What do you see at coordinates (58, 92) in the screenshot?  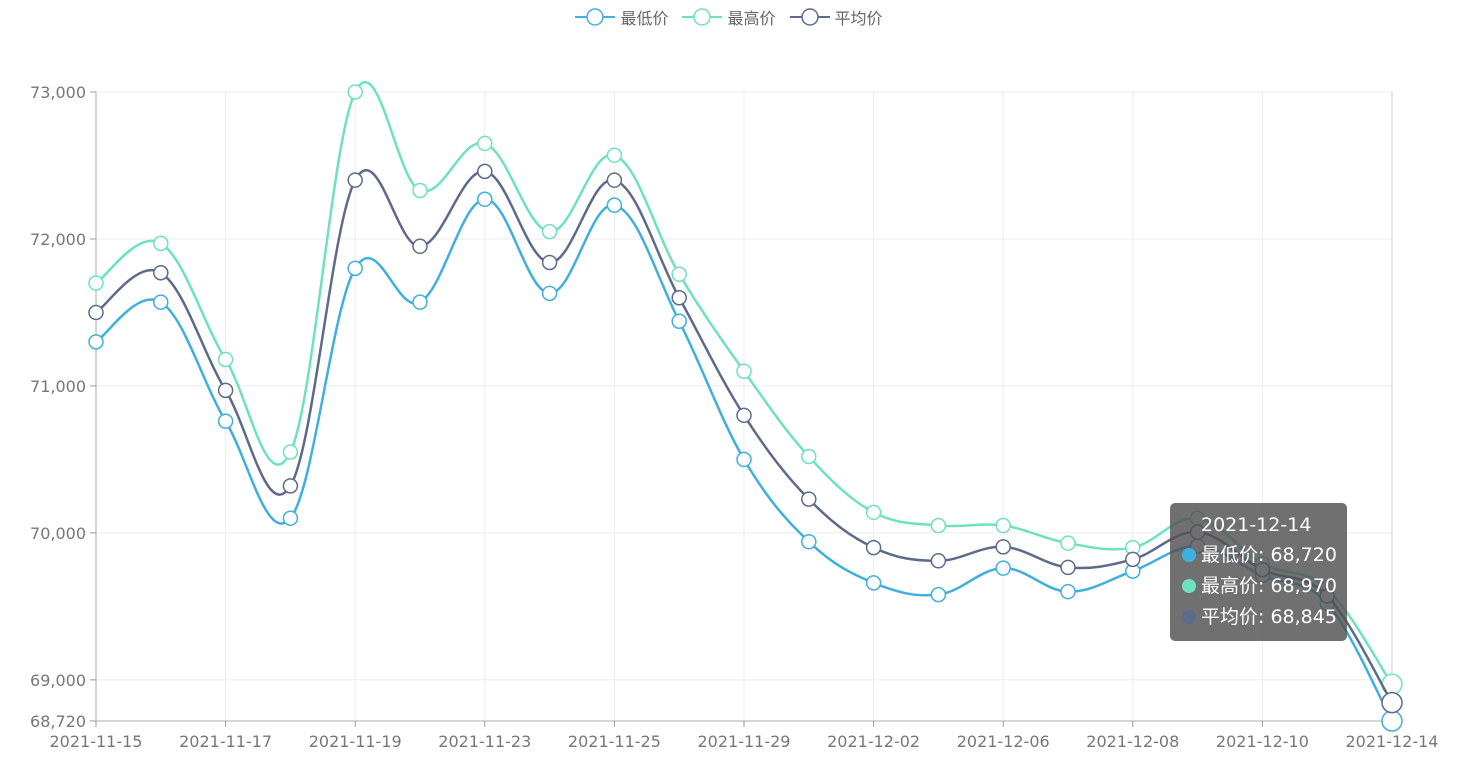 I see `y-tick-label: 73,000` at bounding box center [58, 92].